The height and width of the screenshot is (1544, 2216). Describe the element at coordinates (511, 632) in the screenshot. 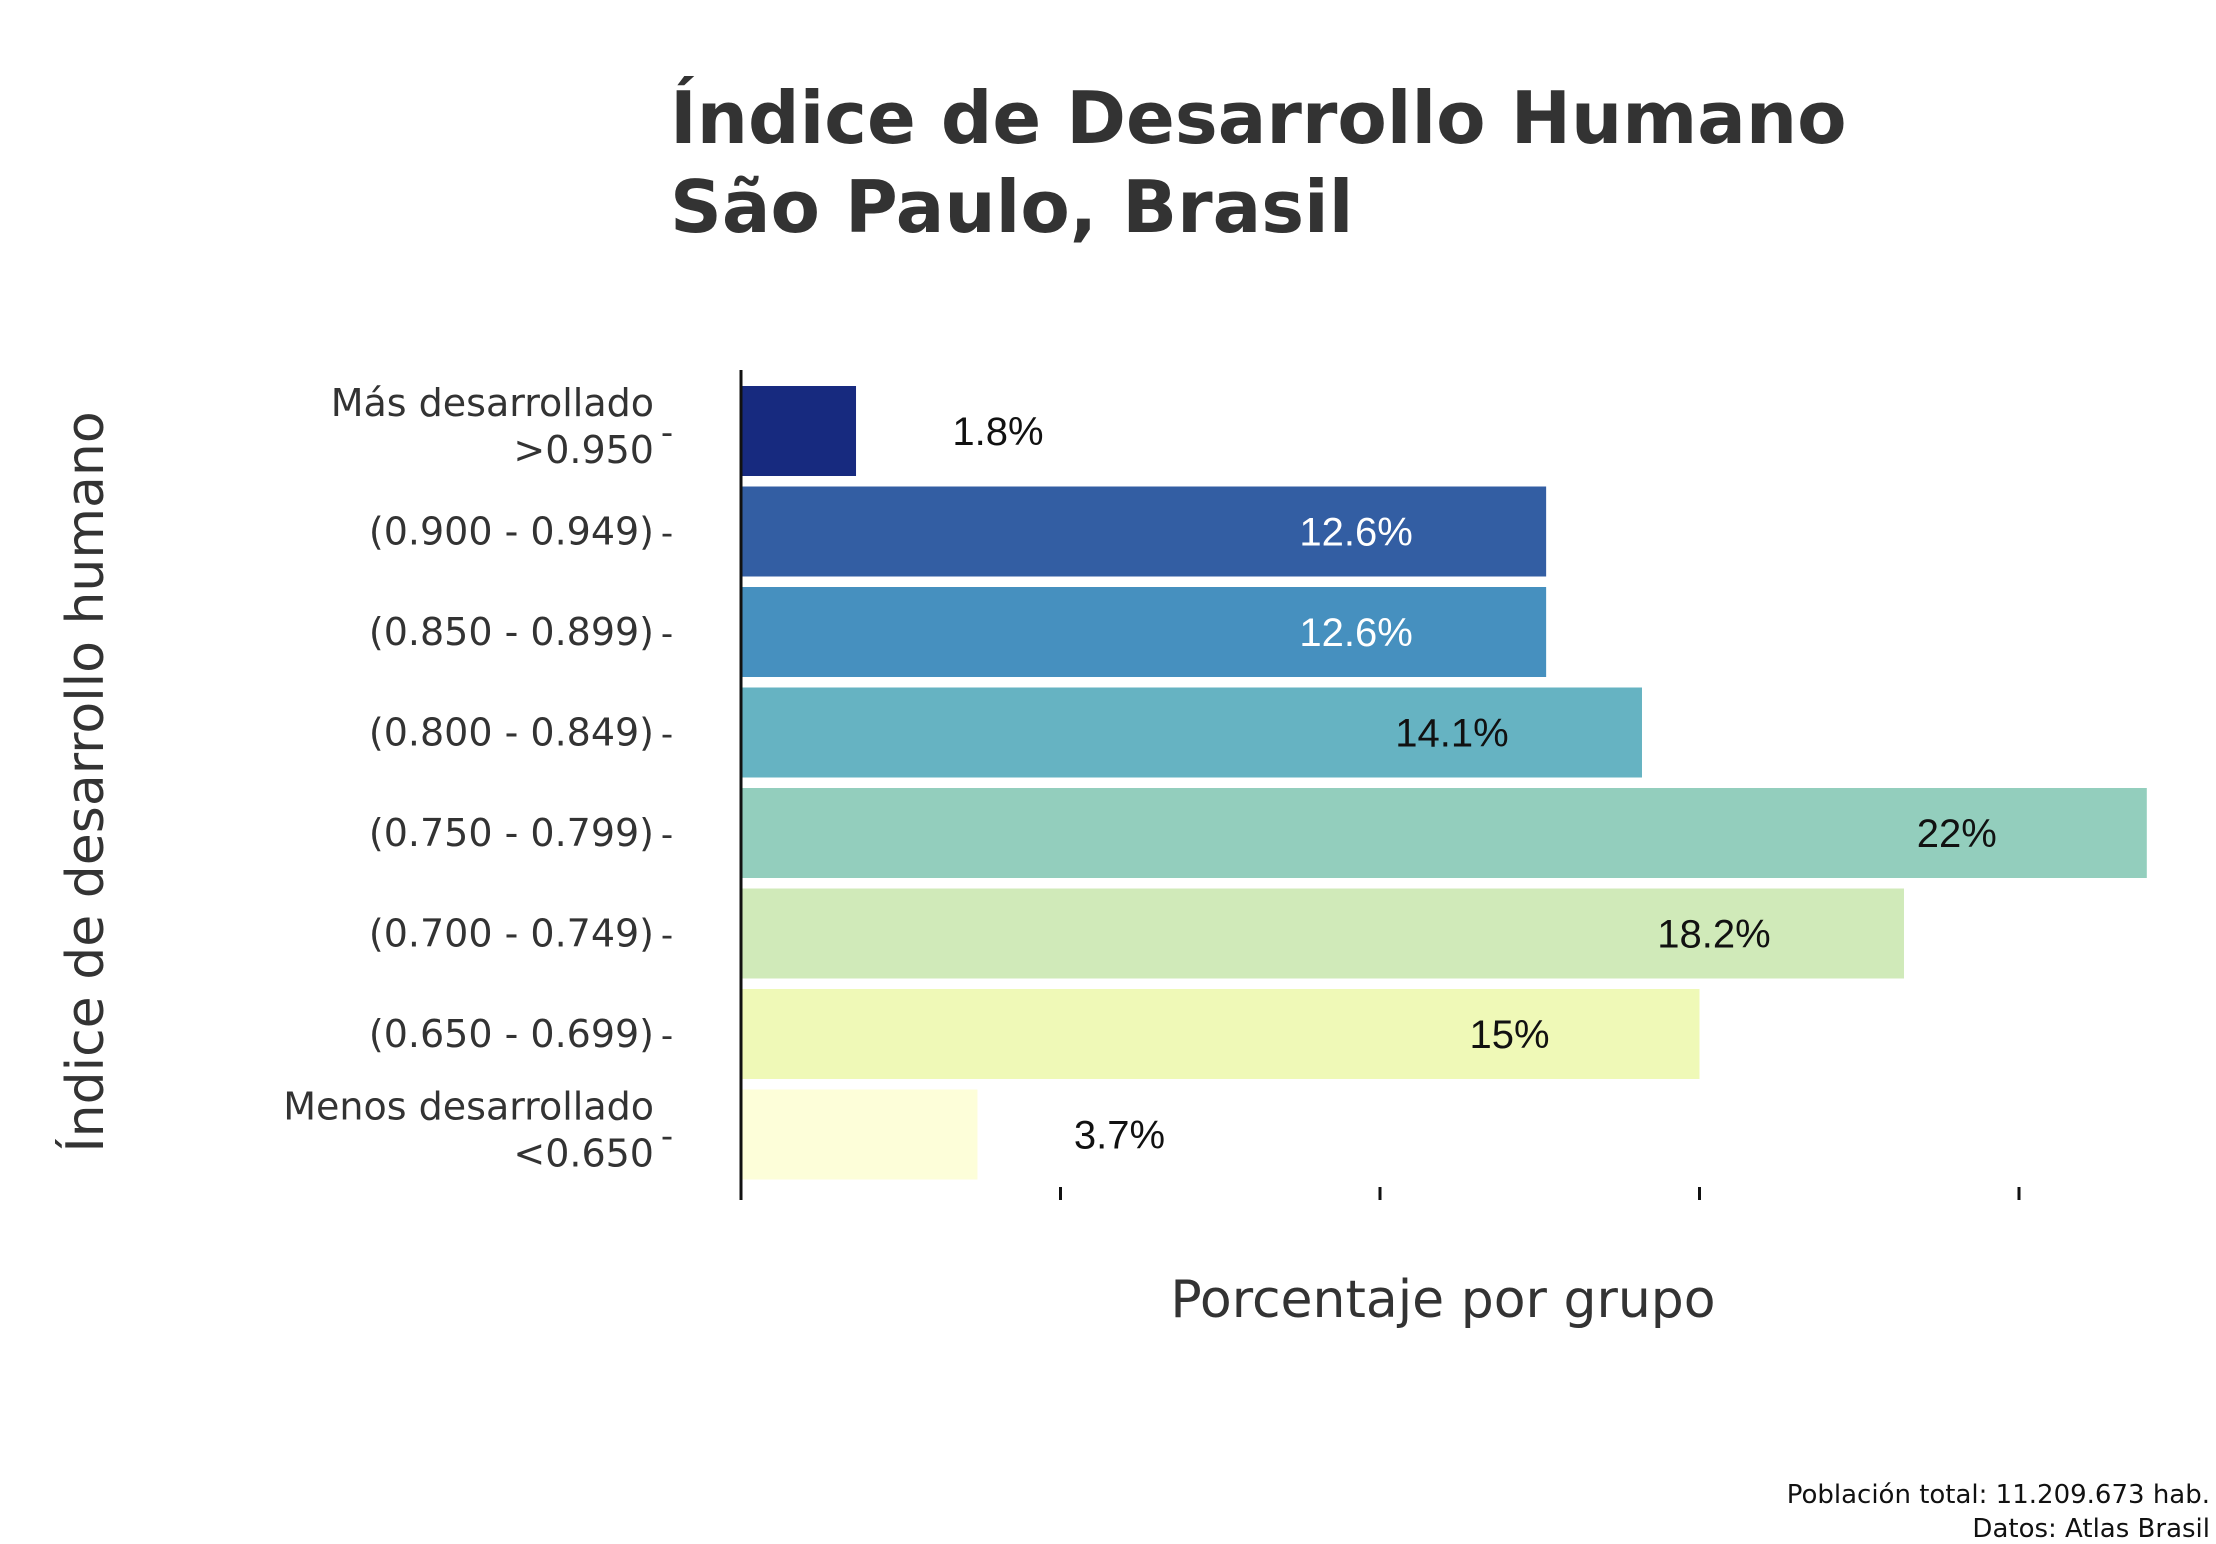

I see `category-label-3: (0.850 - 0.899)` at that location.